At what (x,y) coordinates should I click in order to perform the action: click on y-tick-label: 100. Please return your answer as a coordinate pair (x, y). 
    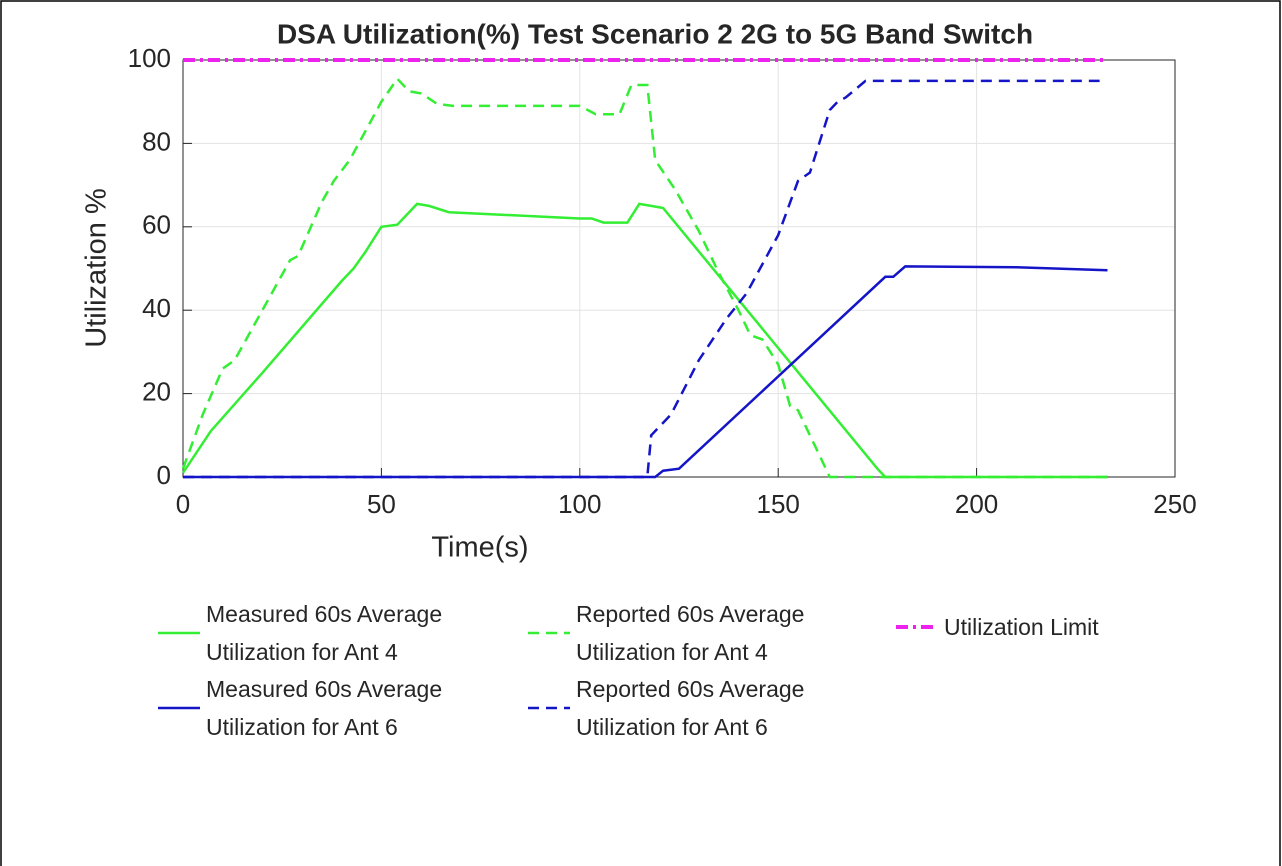
    Looking at the image, I should click on (149, 58).